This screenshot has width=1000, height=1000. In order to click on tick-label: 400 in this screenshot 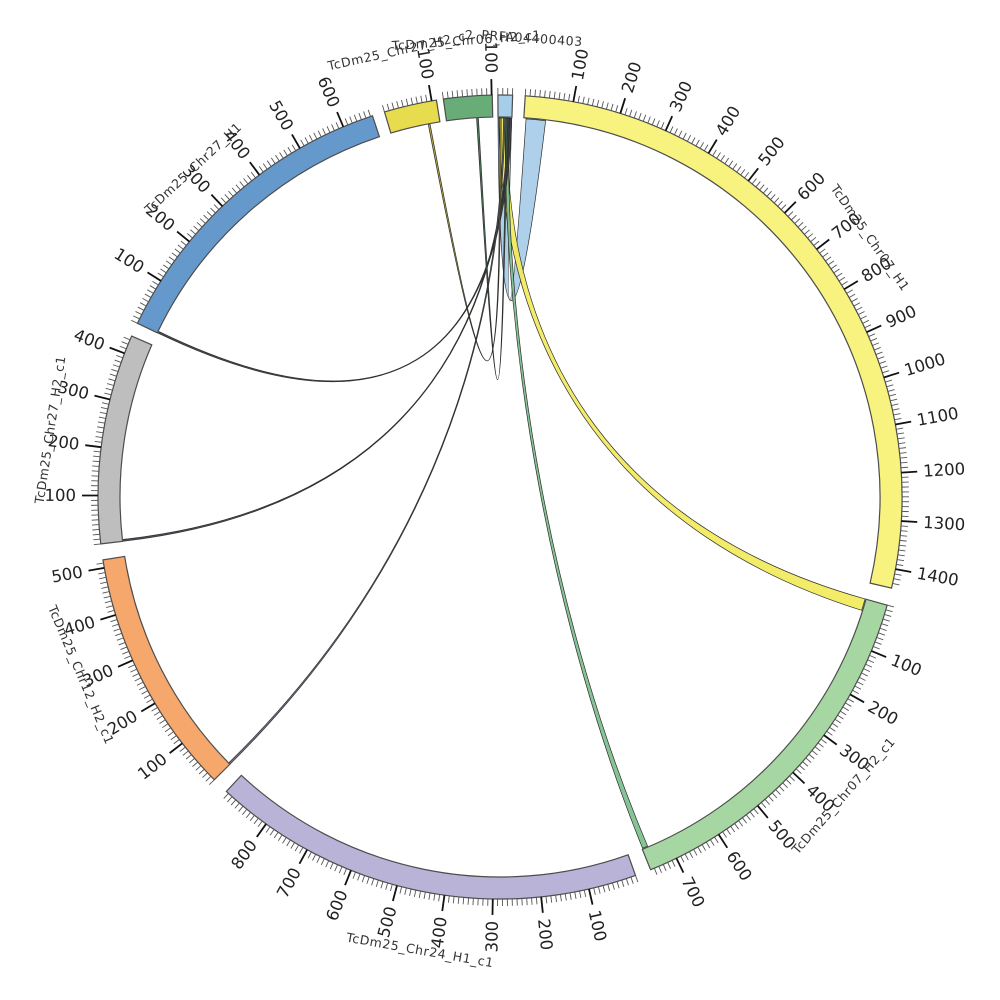, I will do `click(439, 933)`.